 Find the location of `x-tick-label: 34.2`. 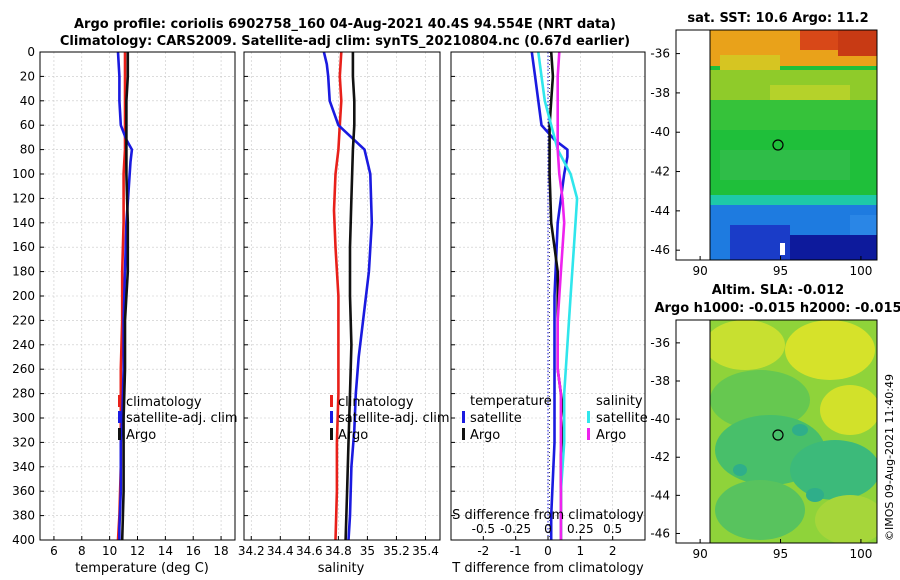

x-tick-label: 34.2 is located at coordinates (251, 551).